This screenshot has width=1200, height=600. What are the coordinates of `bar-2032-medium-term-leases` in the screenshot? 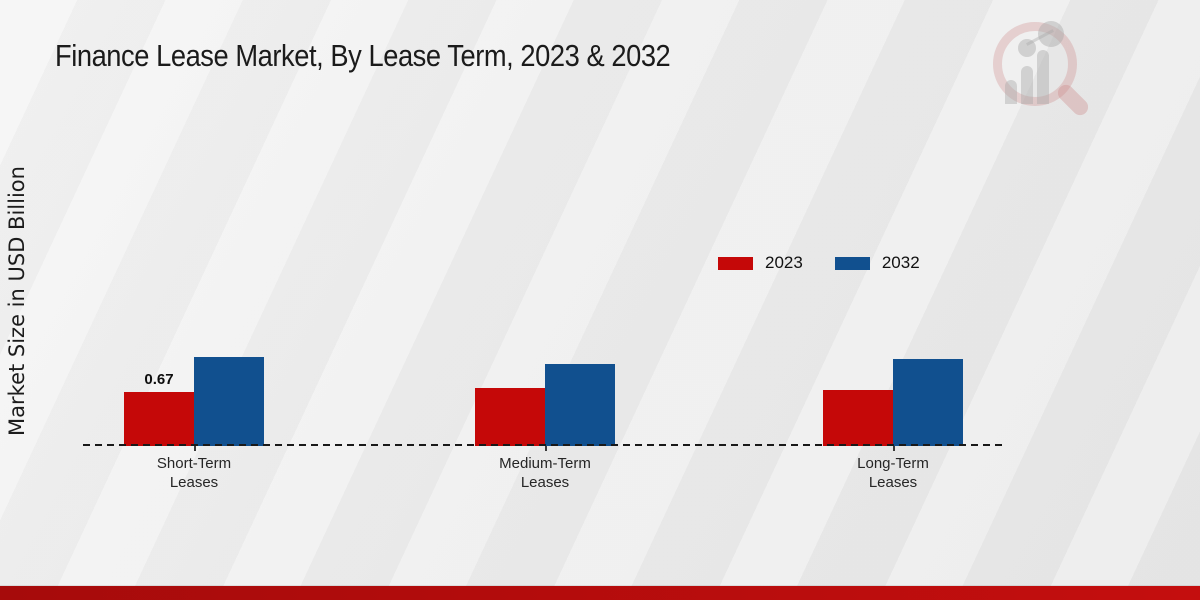 It's located at (580, 405).